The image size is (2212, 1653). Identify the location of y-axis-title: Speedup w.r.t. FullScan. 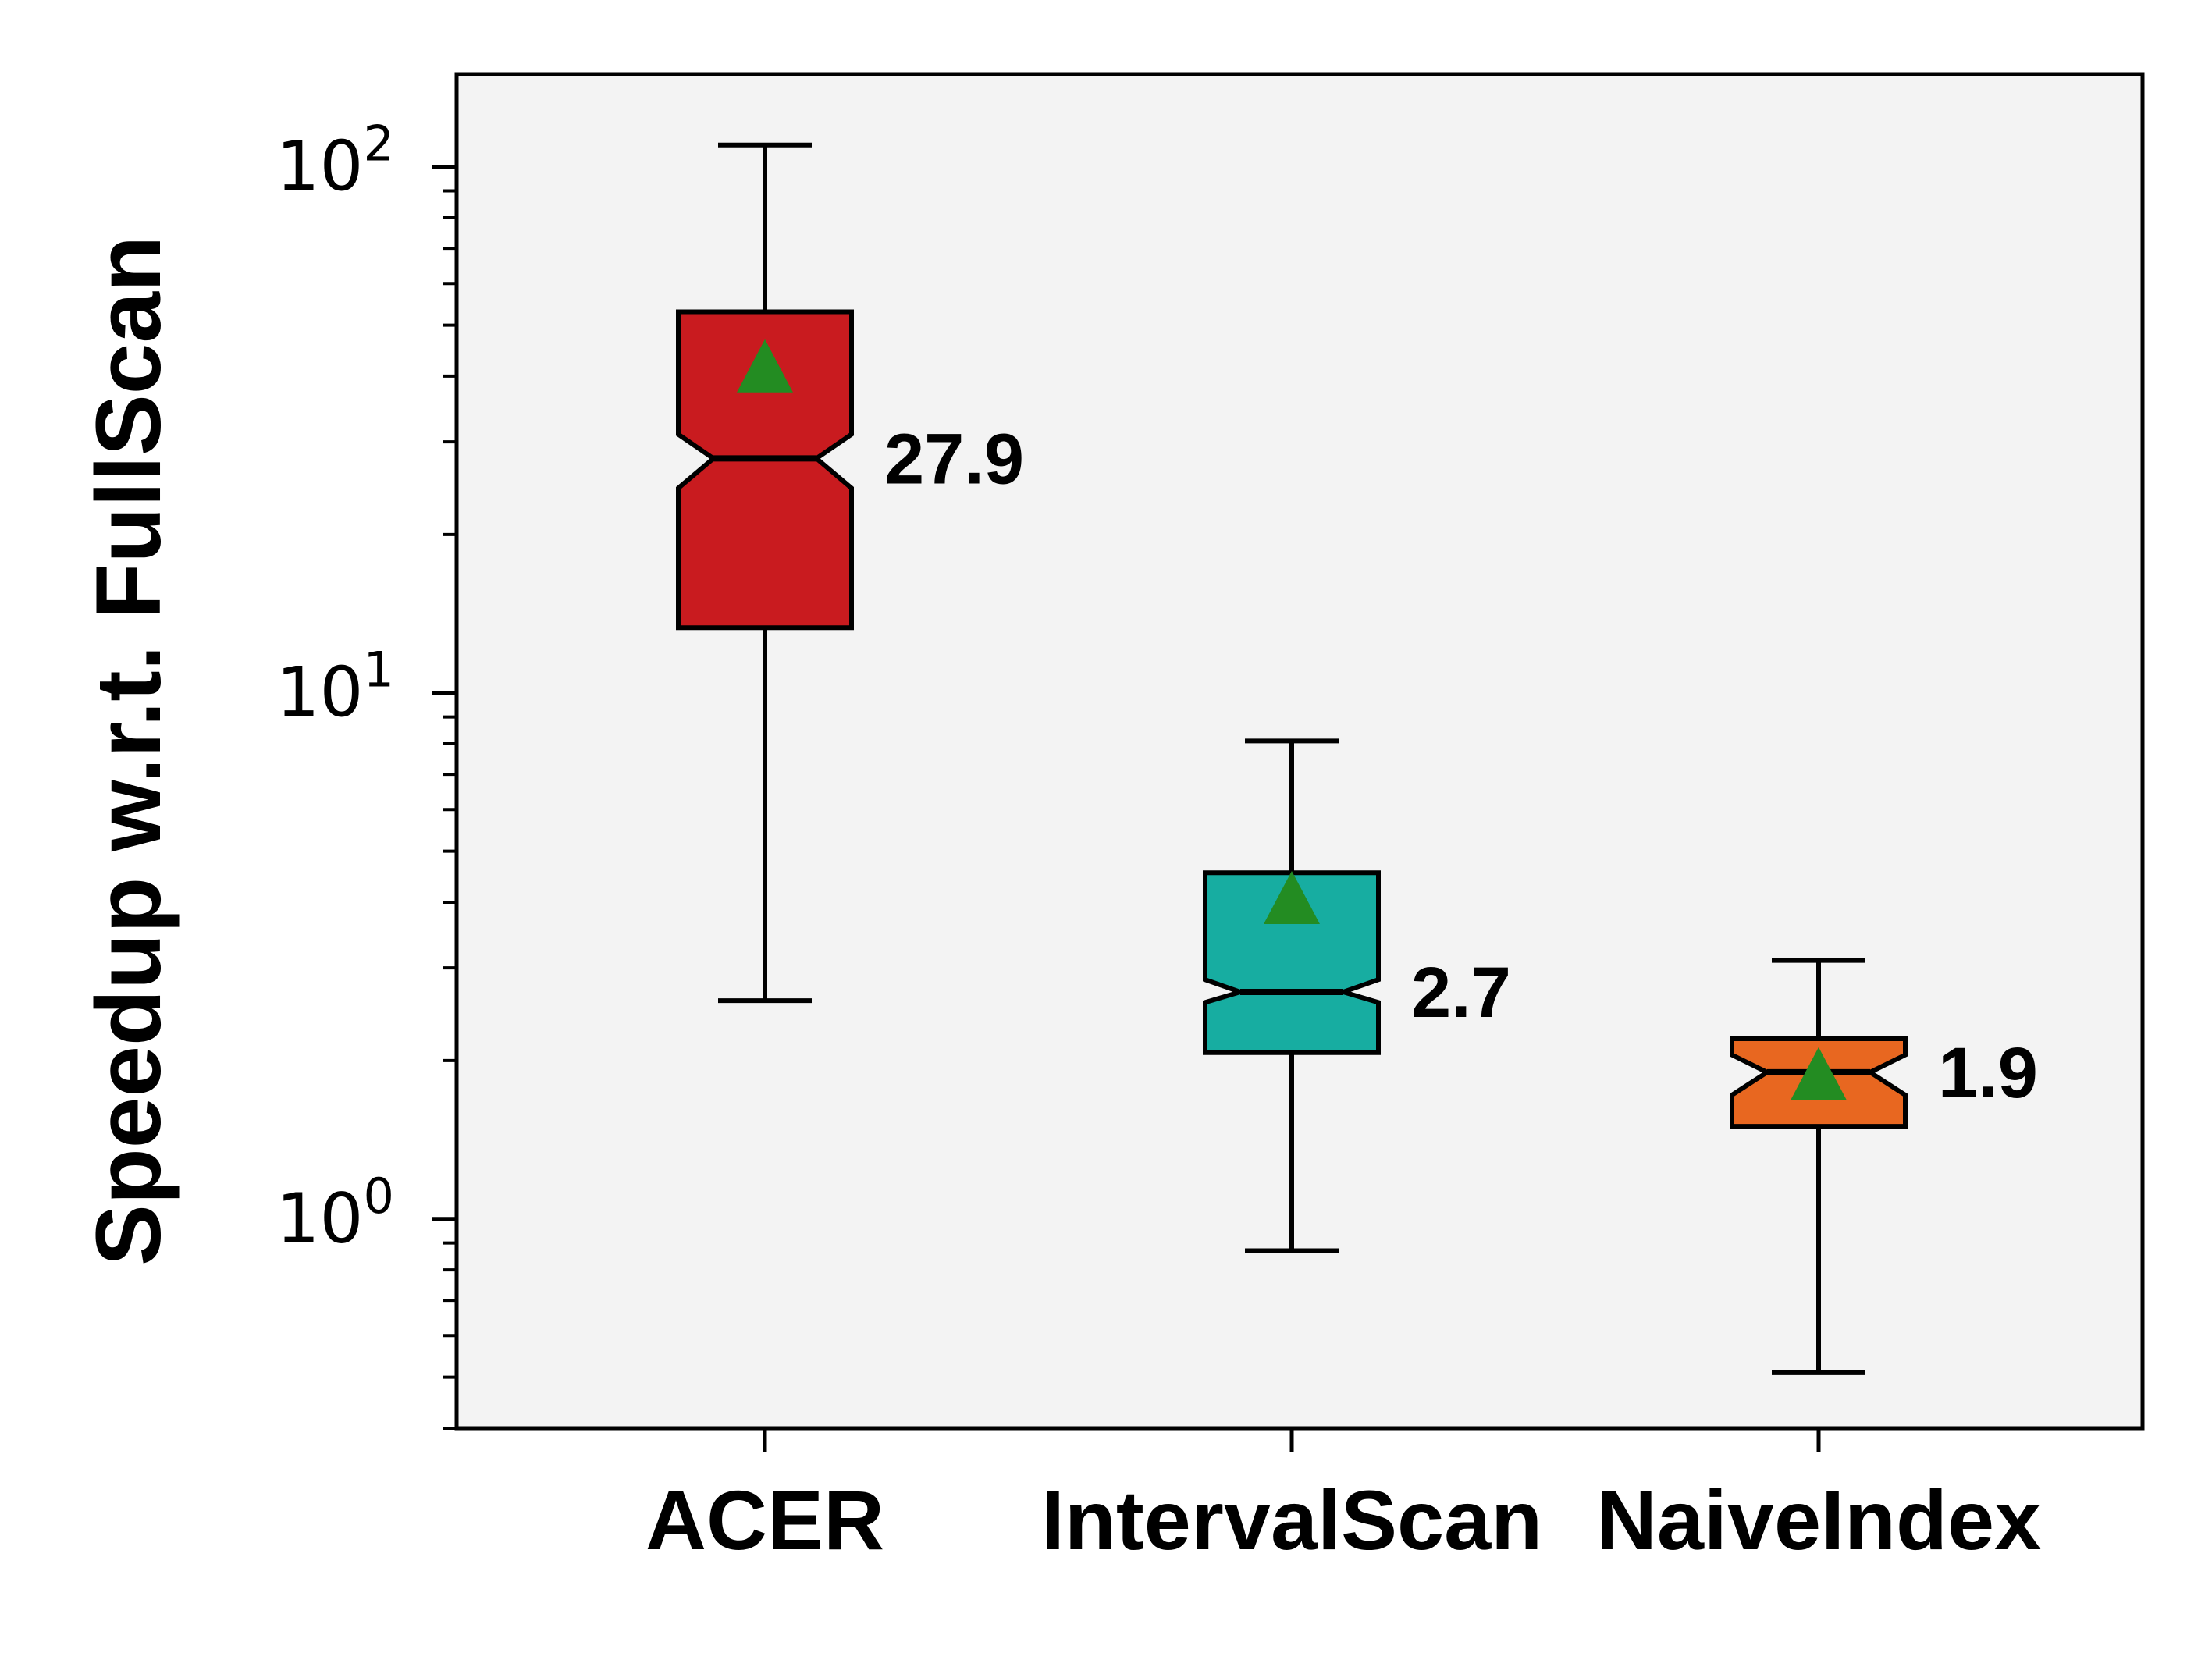
(129, 751).